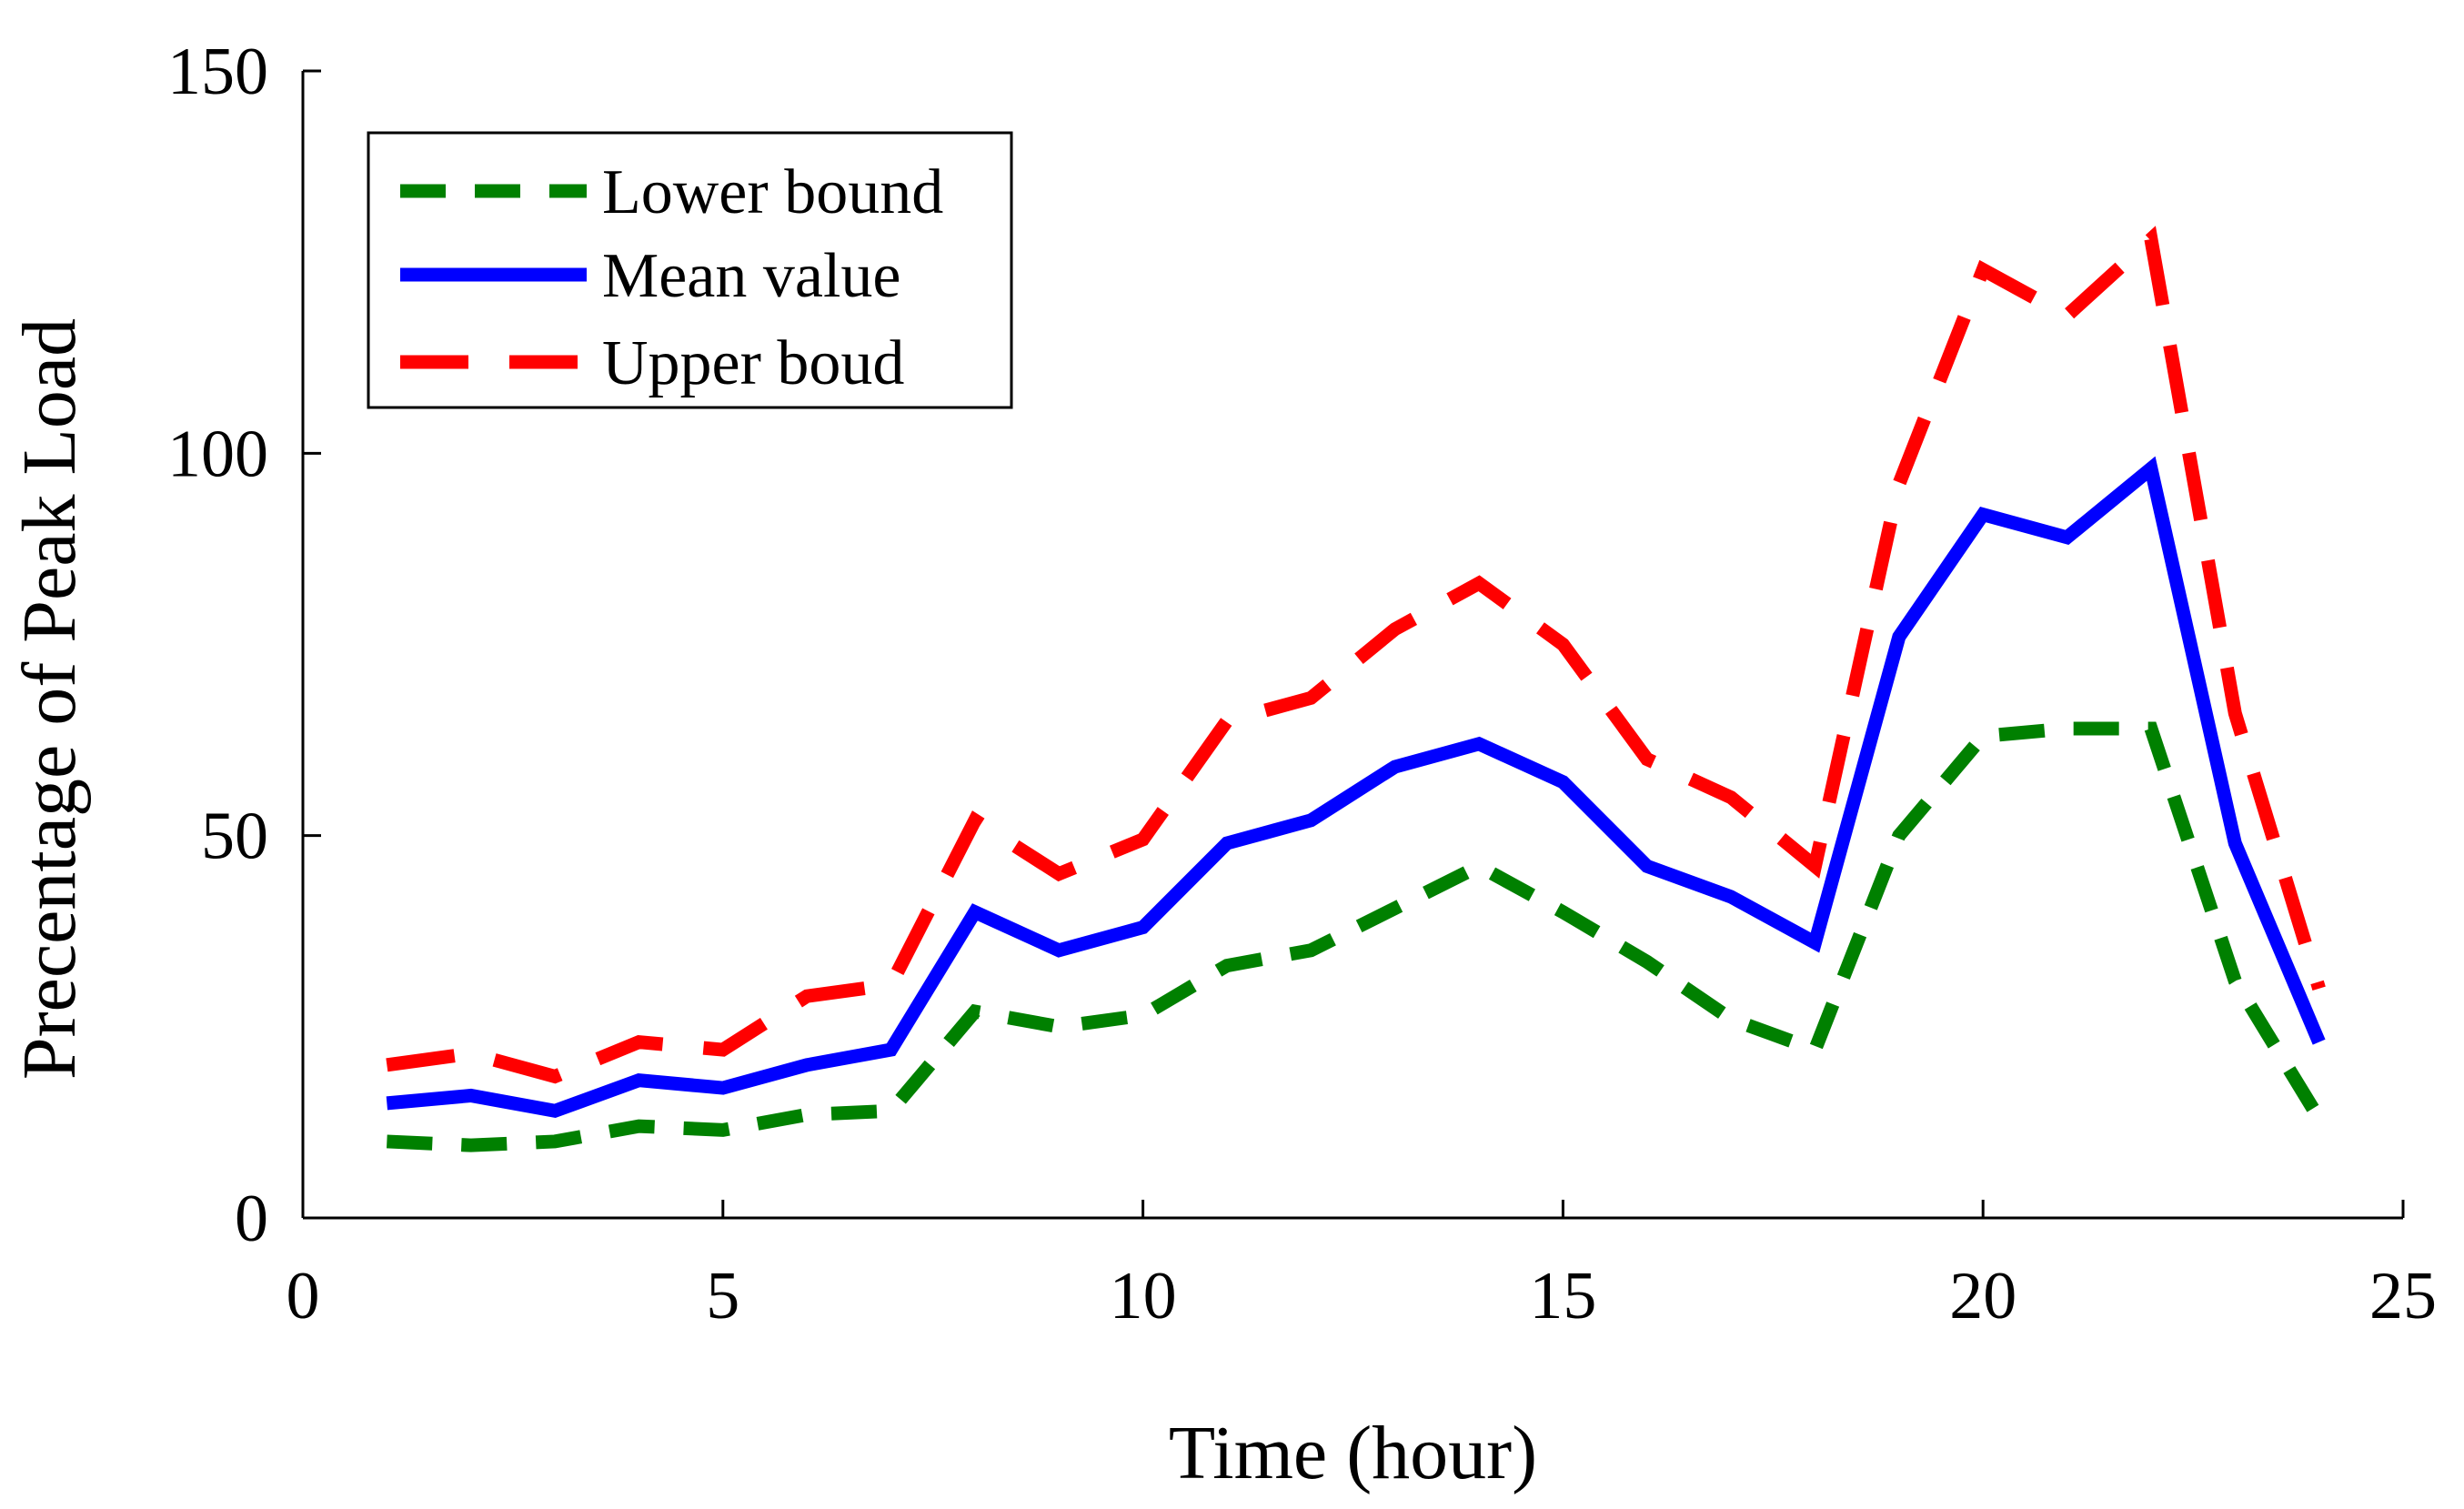  I want to click on y-tick-label: 50, so click(235, 837).